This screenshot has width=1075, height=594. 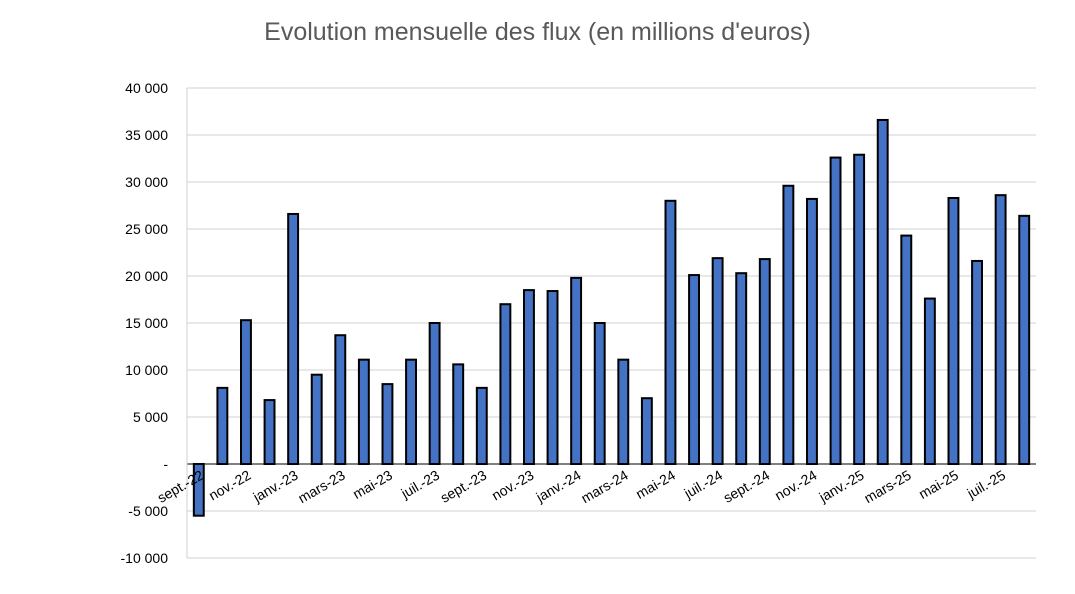 What do you see at coordinates (986, 484) in the screenshot?
I see `x-tick-label: juil.-25` at bounding box center [986, 484].